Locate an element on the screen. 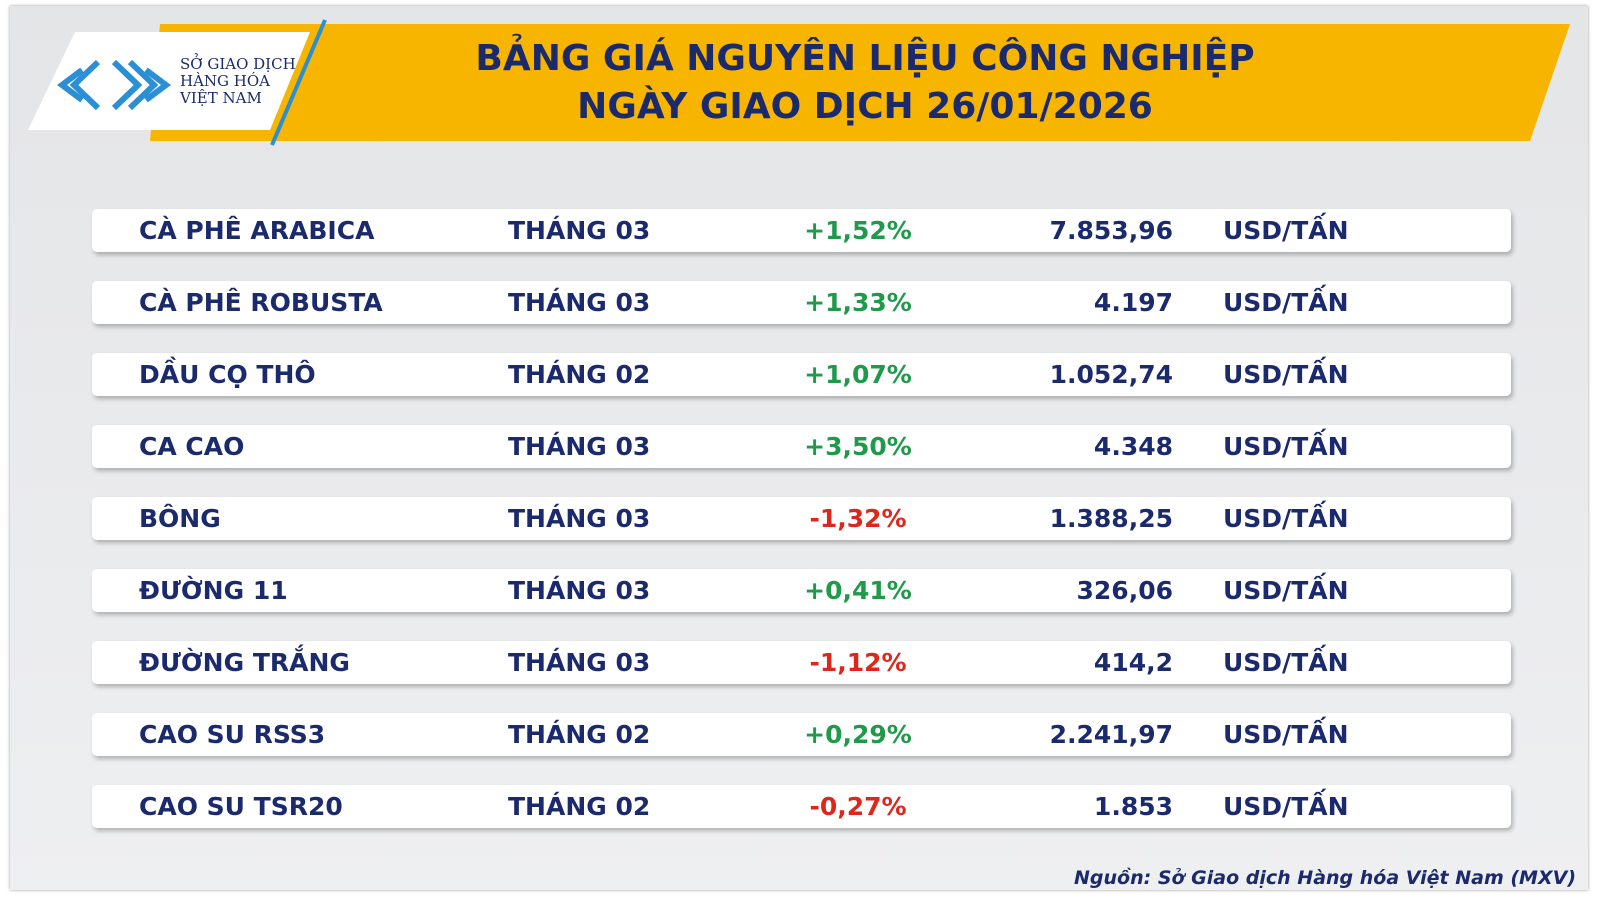 The width and height of the screenshot is (1600, 900). price: 2.241,97 is located at coordinates (1111, 734).